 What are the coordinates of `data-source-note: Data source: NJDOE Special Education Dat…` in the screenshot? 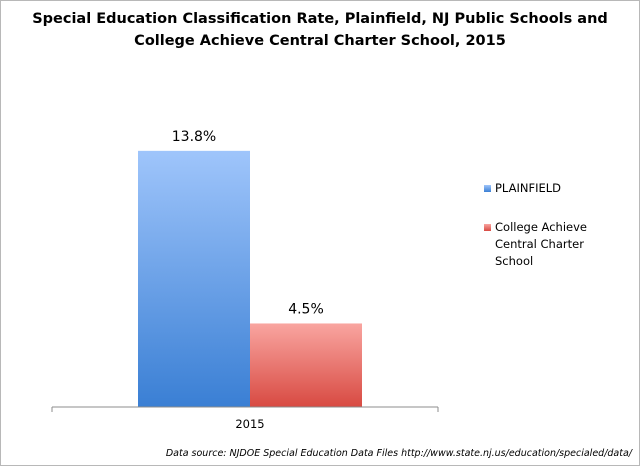 It's located at (398, 453).